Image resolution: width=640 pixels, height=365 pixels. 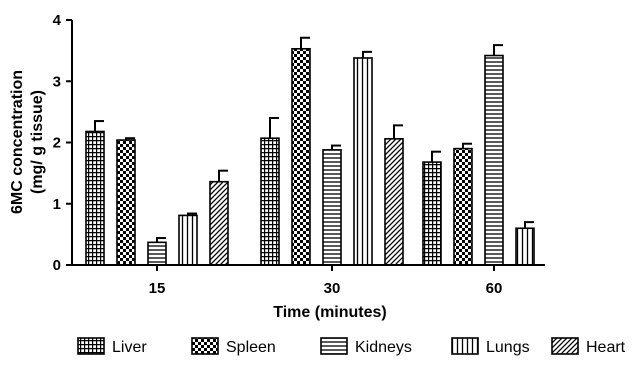 I want to click on y-tick-label-1: 1, so click(x=57, y=204).